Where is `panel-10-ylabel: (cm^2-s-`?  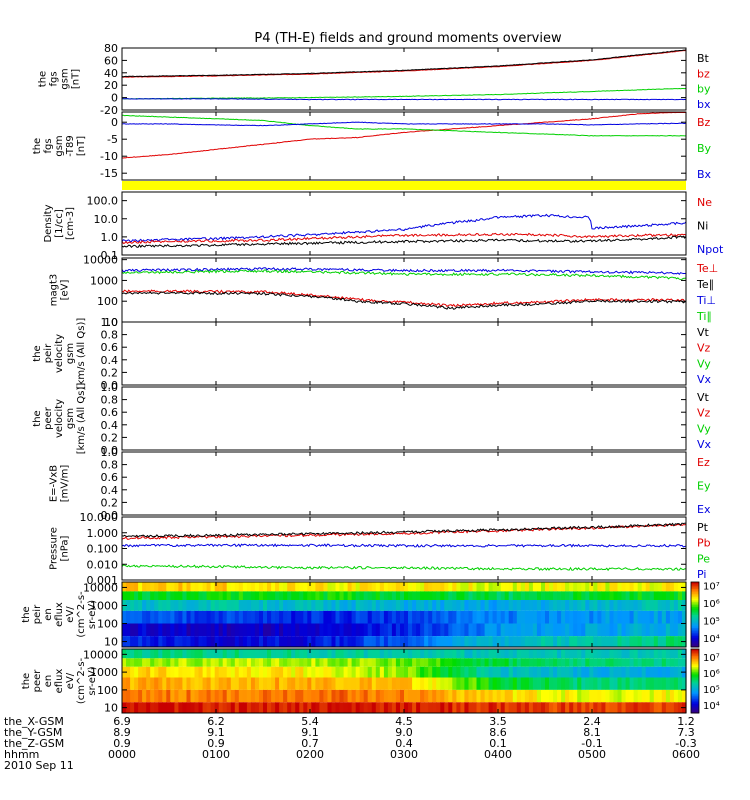
panel-10-ylabel: (cm^2-s- is located at coordinates (81, 680).